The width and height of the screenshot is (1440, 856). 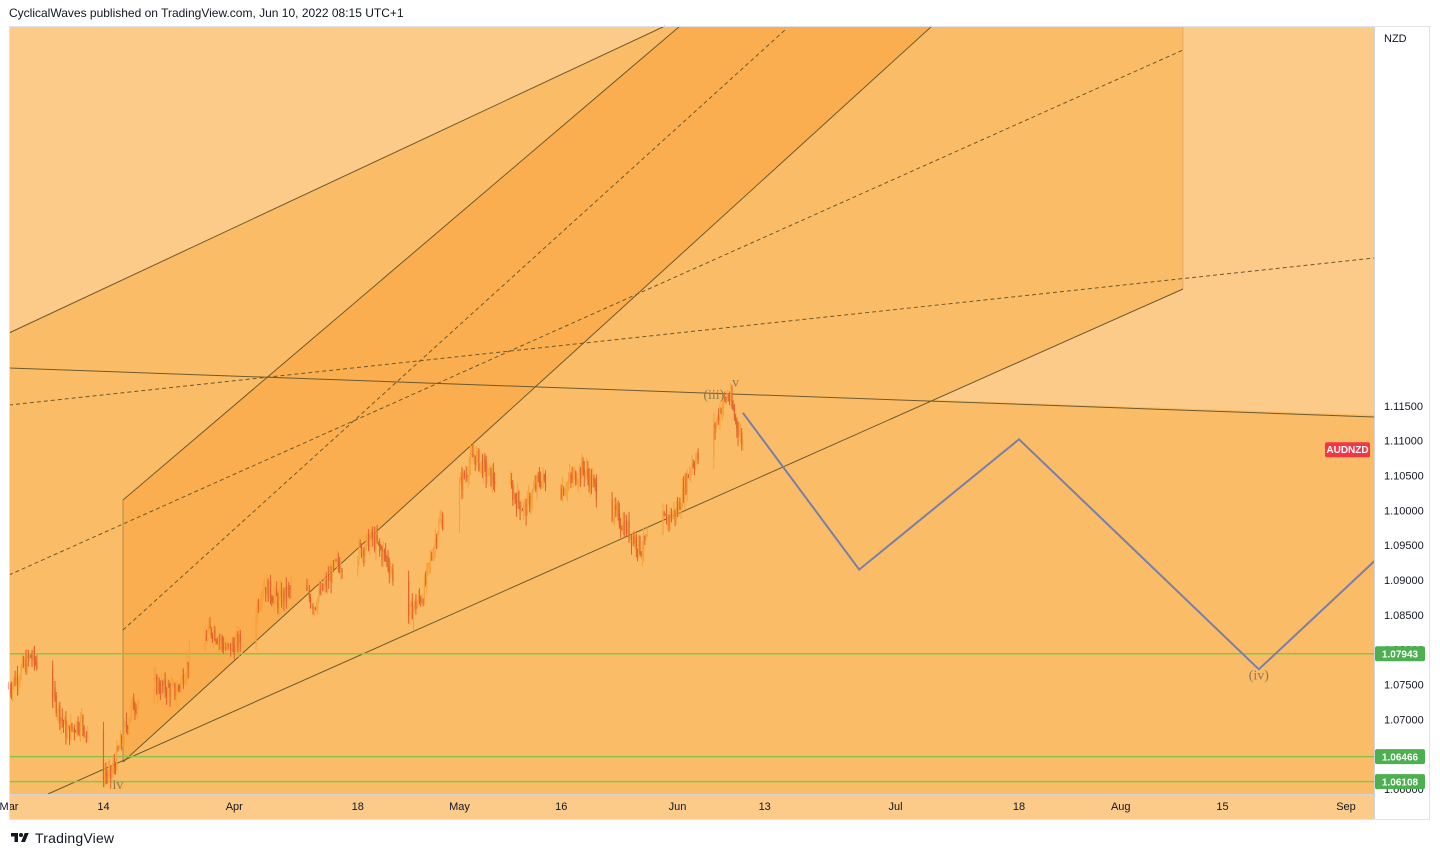 What do you see at coordinates (765, 807) in the screenshot?
I see `time-tick-label: 13` at bounding box center [765, 807].